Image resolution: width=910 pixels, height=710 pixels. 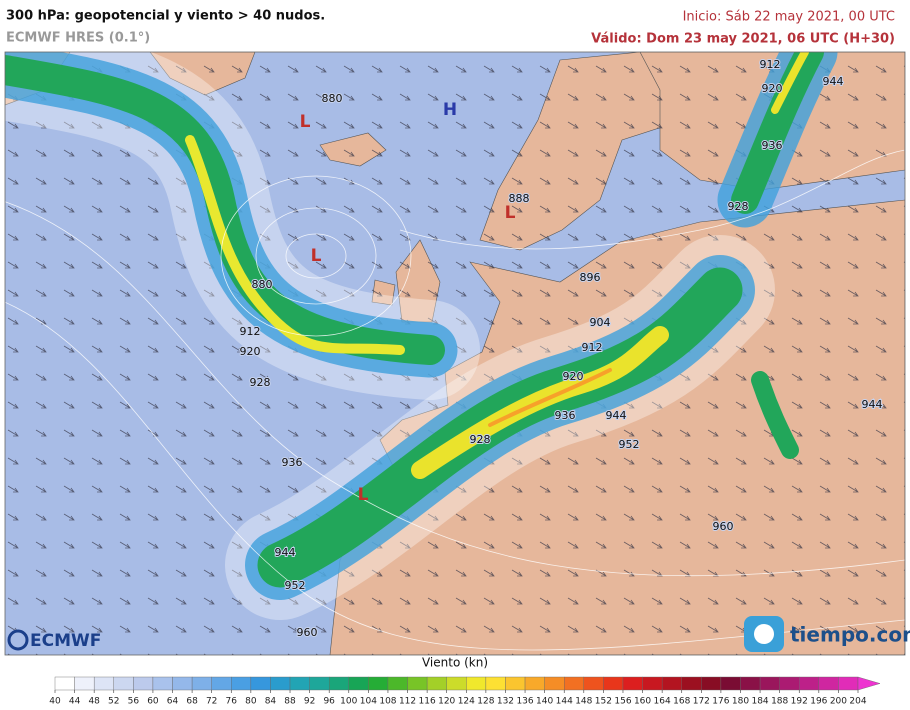 I want to click on colorbar-tick-label: 152, so click(x=603, y=702).